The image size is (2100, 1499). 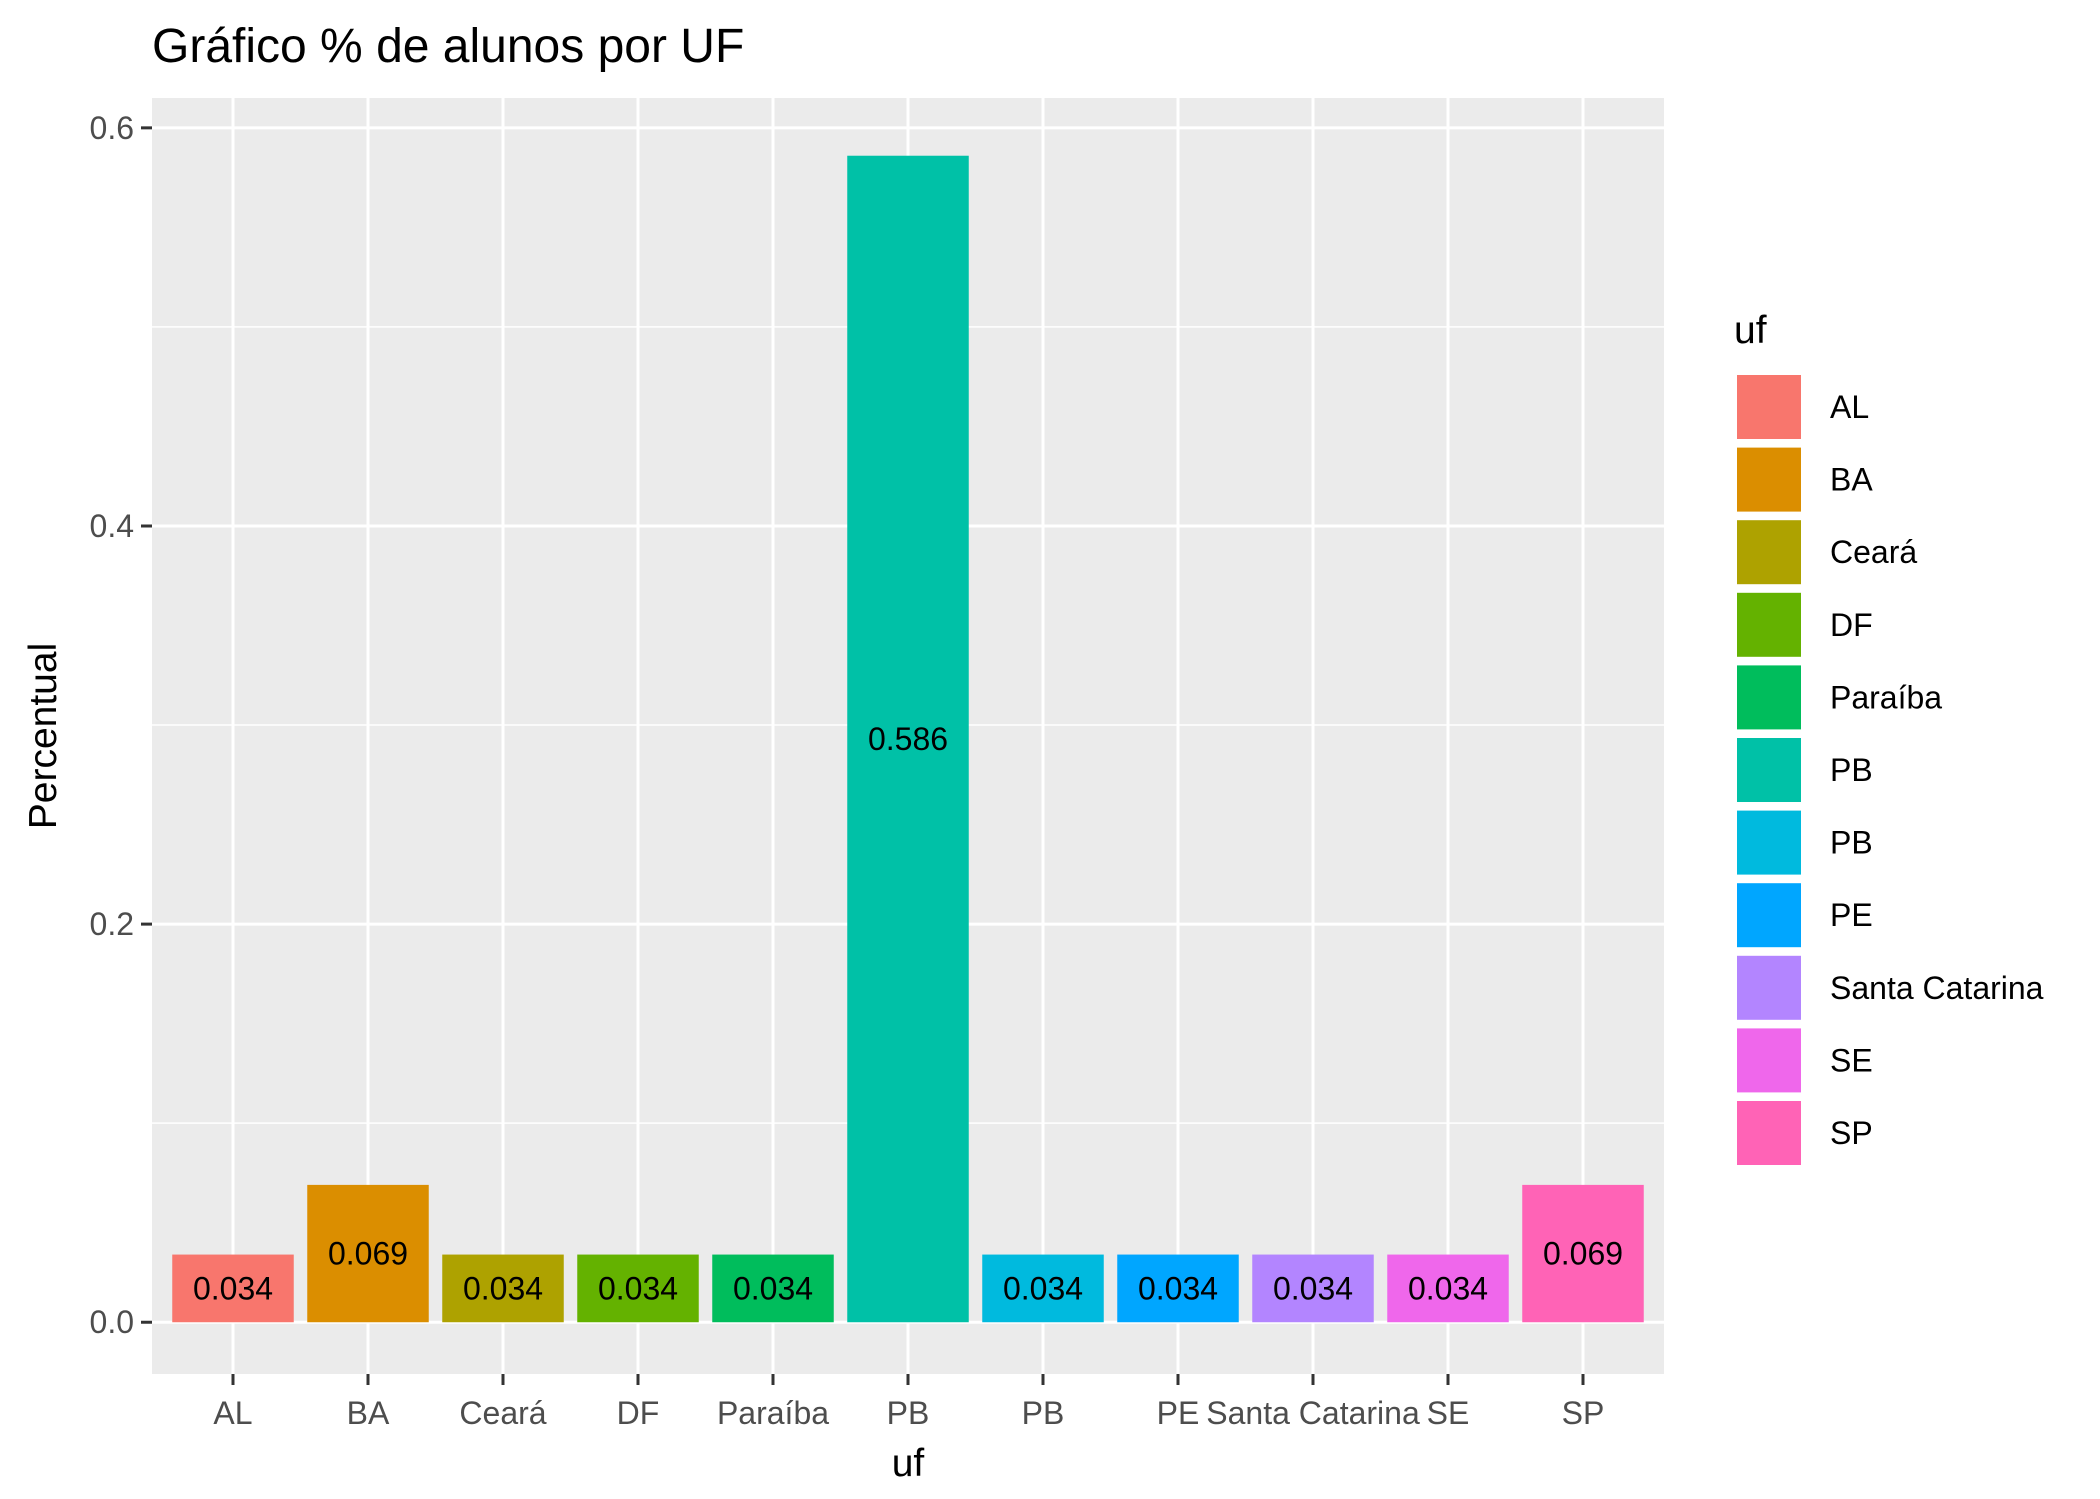 What do you see at coordinates (1313, 1413) in the screenshot?
I see `x-tick-label: Santa Catarina` at bounding box center [1313, 1413].